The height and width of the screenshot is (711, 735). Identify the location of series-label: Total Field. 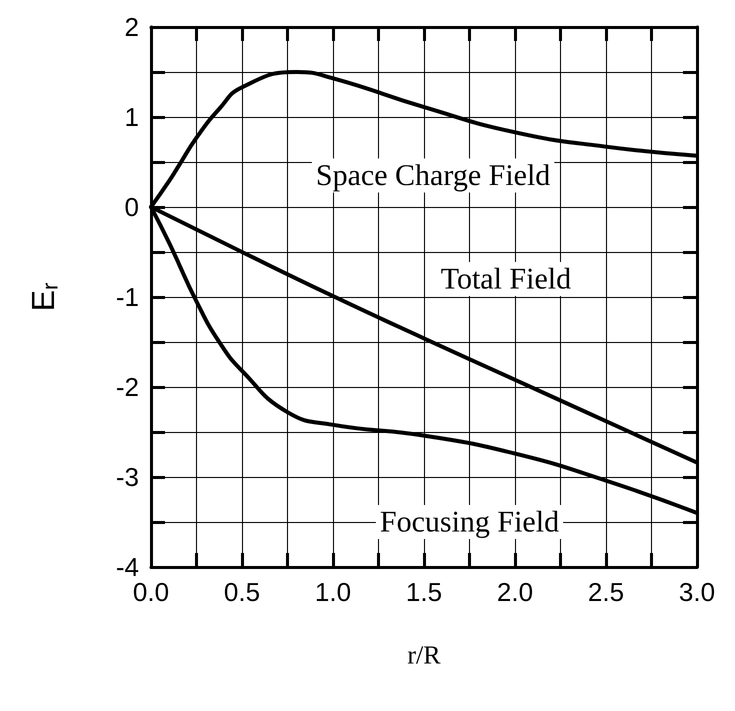
(506, 279).